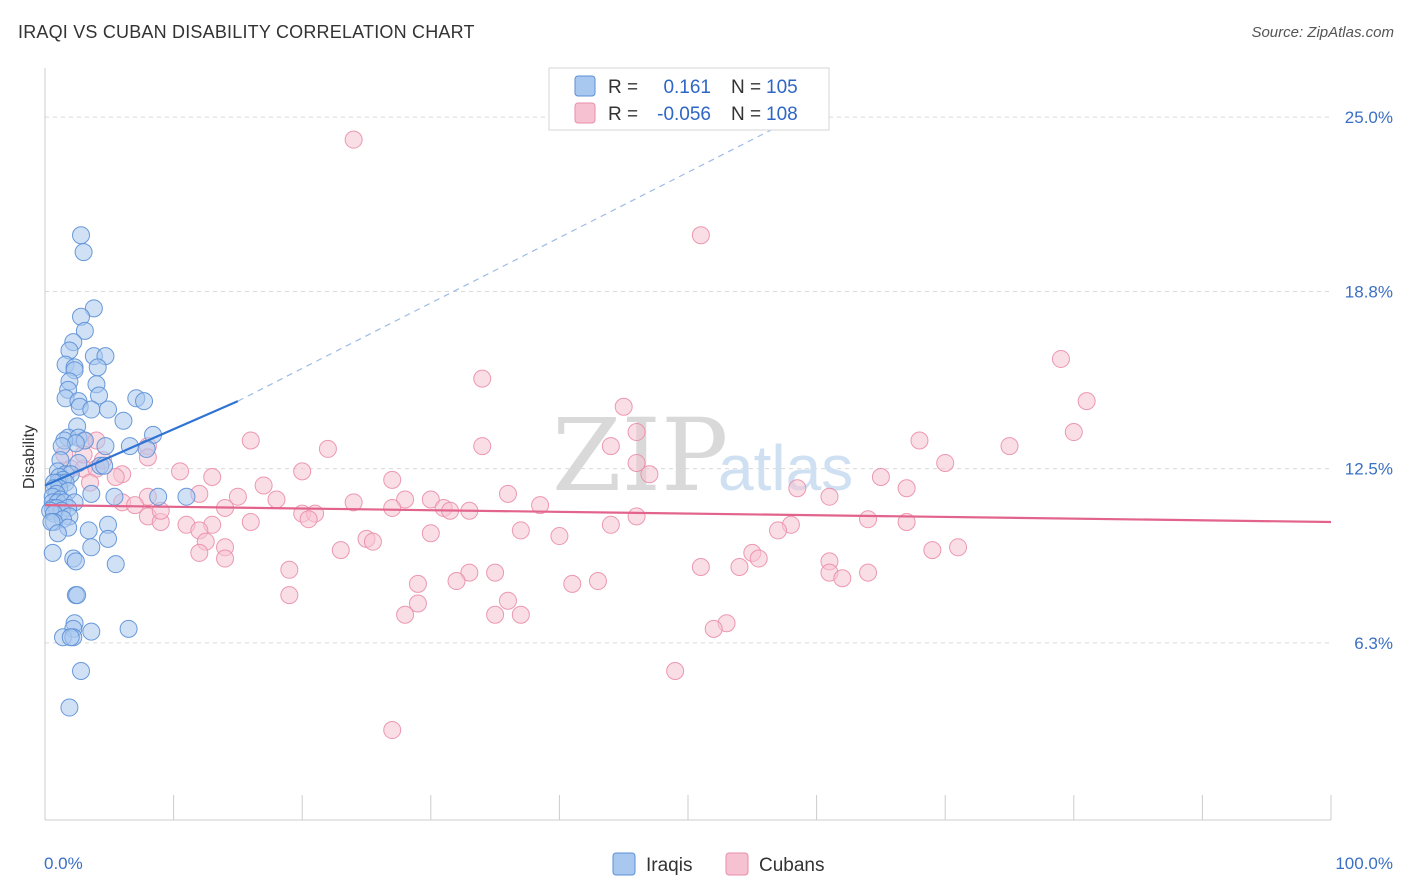 The height and width of the screenshot is (892, 1406). What do you see at coordinates (1373, 643) in the screenshot?
I see `y-tick-label-3: 6.3%` at bounding box center [1373, 643].